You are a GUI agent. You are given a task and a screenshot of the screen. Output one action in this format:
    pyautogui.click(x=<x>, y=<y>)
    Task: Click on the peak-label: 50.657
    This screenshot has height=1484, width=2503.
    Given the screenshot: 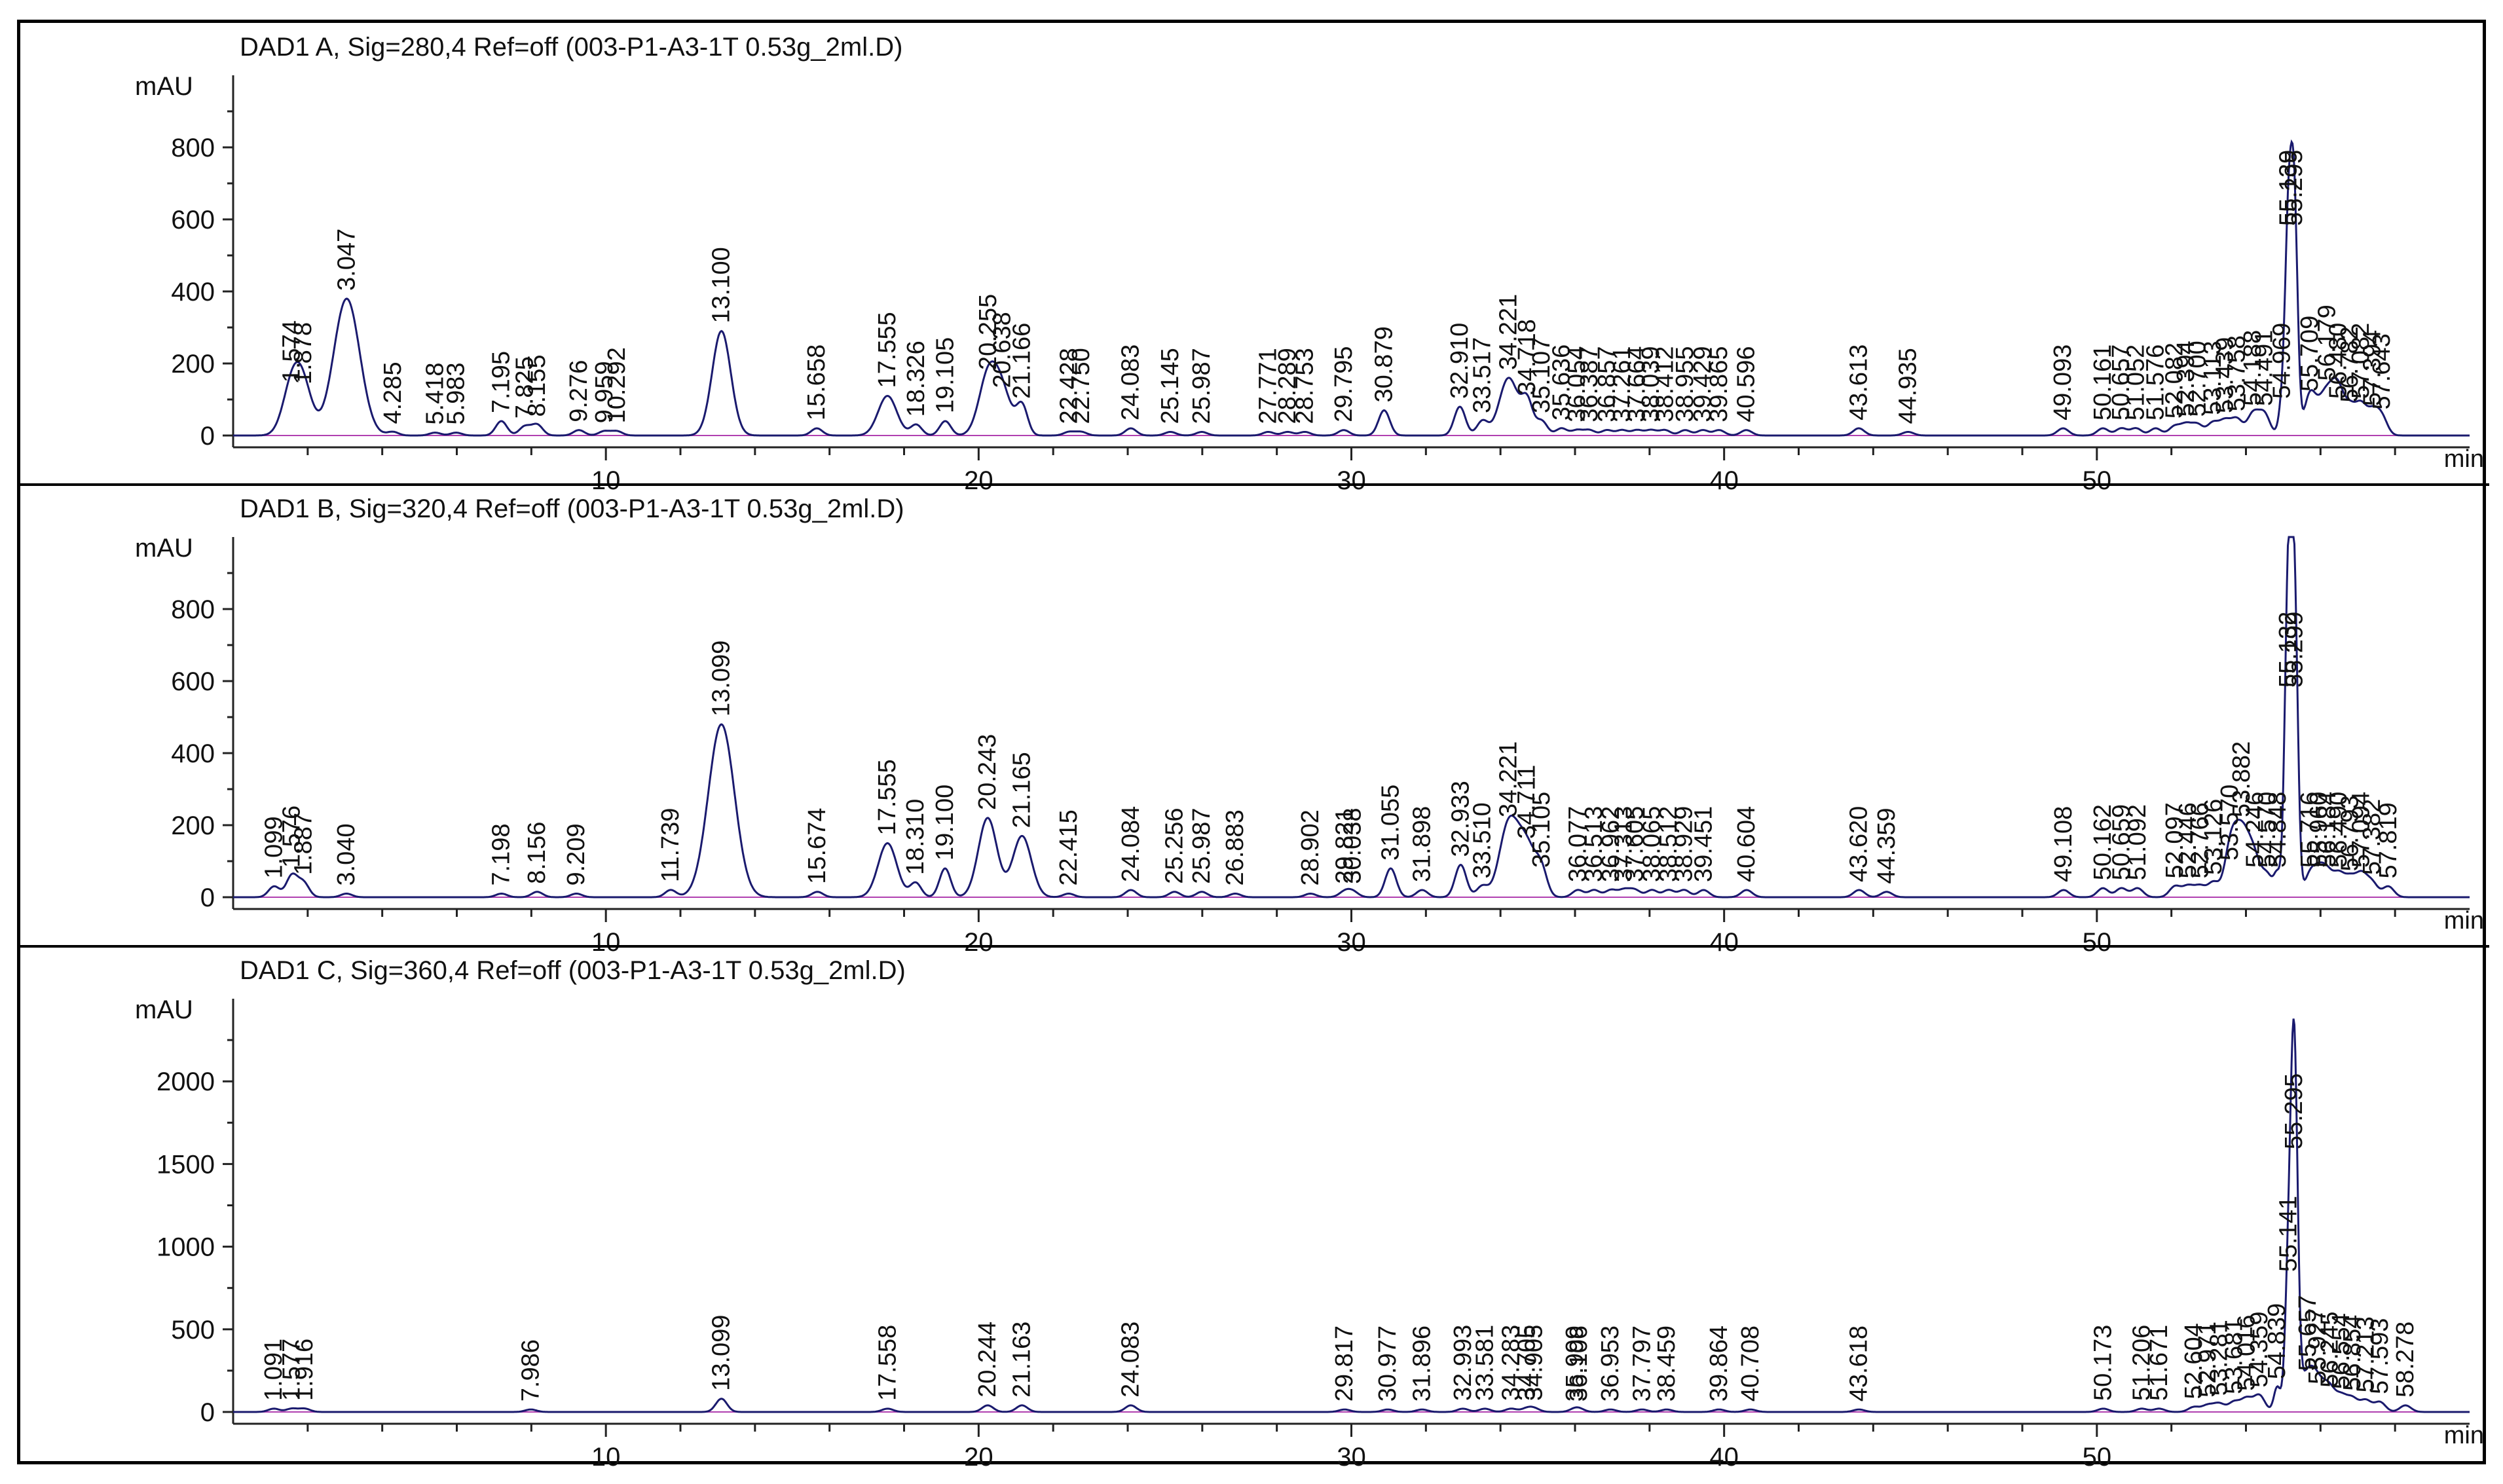 What is the action you would take?
    pyautogui.click(x=2121, y=382)
    